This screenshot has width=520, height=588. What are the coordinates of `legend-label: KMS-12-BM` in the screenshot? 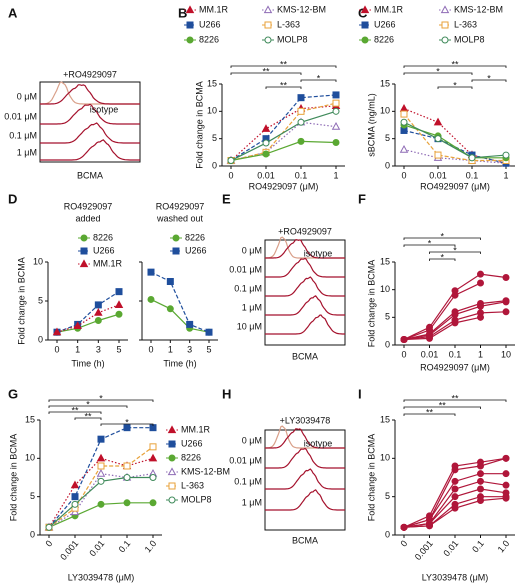 It's located at (478, 9).